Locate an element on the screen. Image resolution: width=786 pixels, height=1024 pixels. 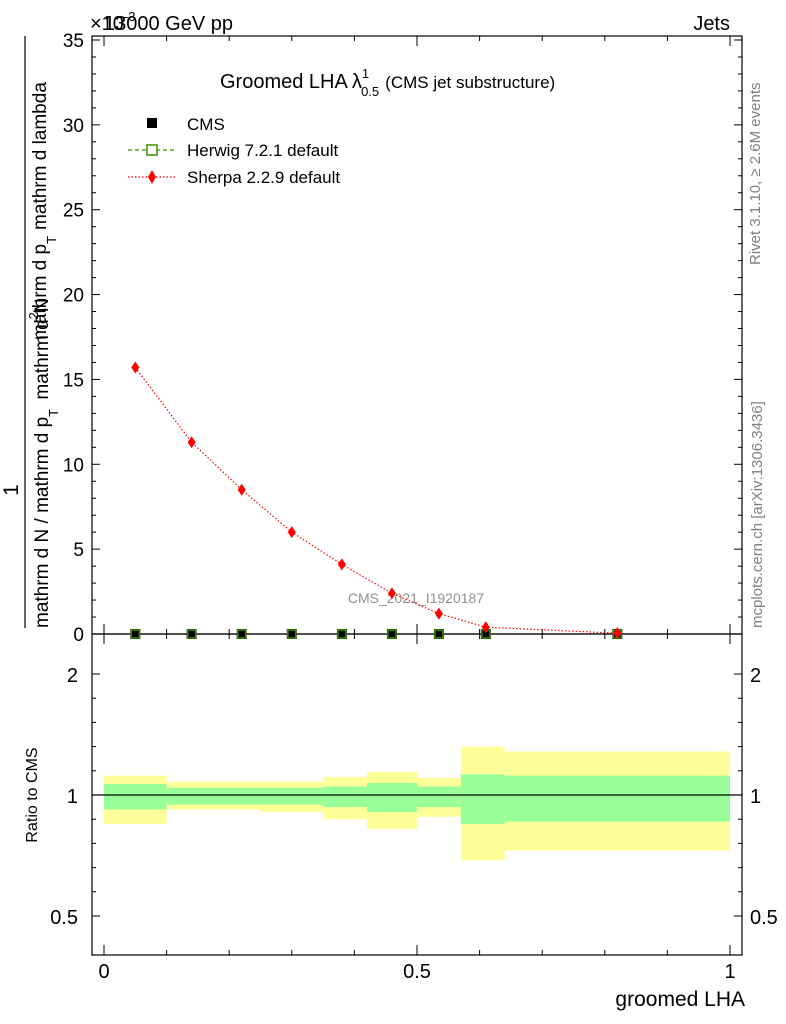
legend-cms-marker is located at coordinates (152, 123).